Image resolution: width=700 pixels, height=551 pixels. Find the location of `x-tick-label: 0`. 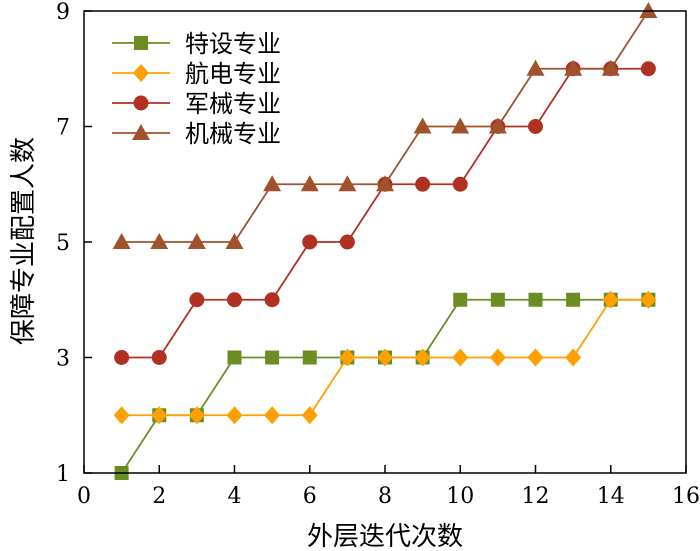

x-tick-label: 0 is located at coordinates (84, 496).